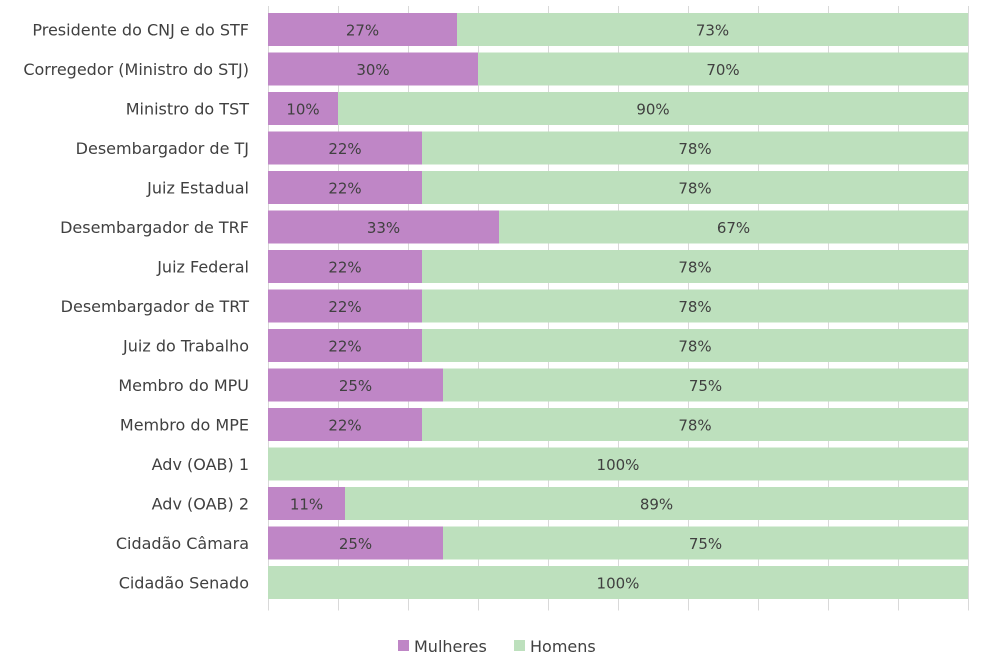 This screenshot has height=659, width=986. I want to click on data-label: 10%, so click(302, 110).